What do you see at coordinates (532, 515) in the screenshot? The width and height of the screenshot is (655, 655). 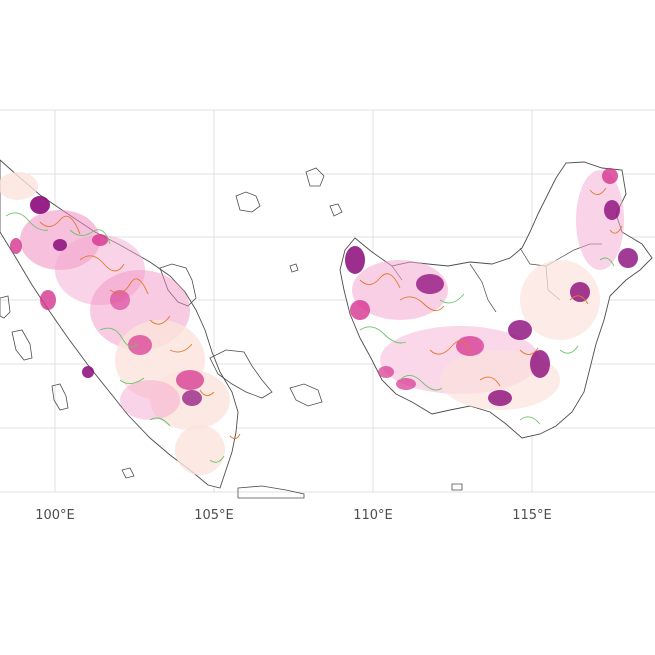 I see `x-tick-label-115e: 115°E` at bounding box center [532, 515].